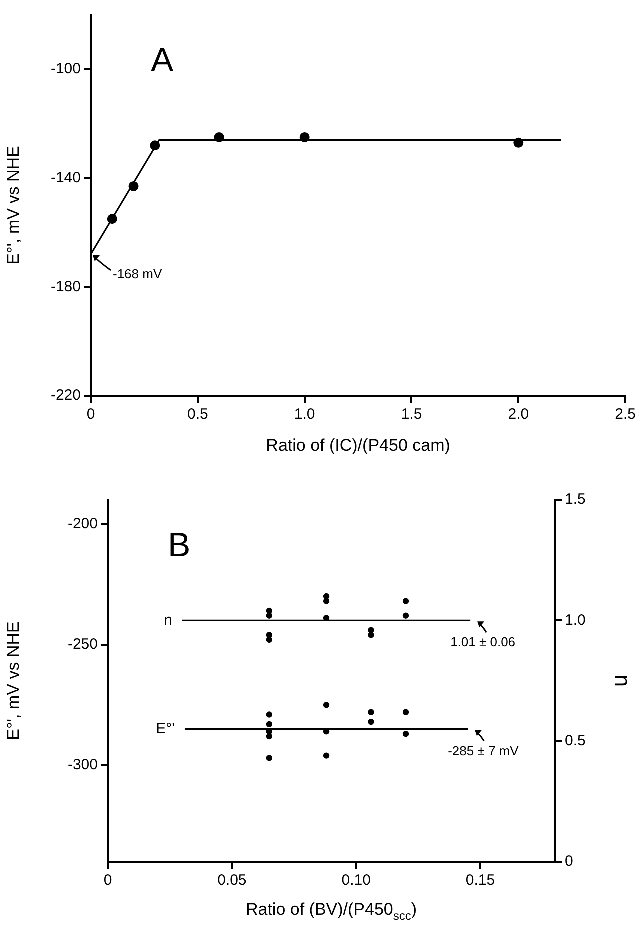 Image resolution: width=639 pixels, height=929 pixels. Describe the element at coordinates (519, 415) in the screenshot. I see `x-tick-label: 2.0` at that location.